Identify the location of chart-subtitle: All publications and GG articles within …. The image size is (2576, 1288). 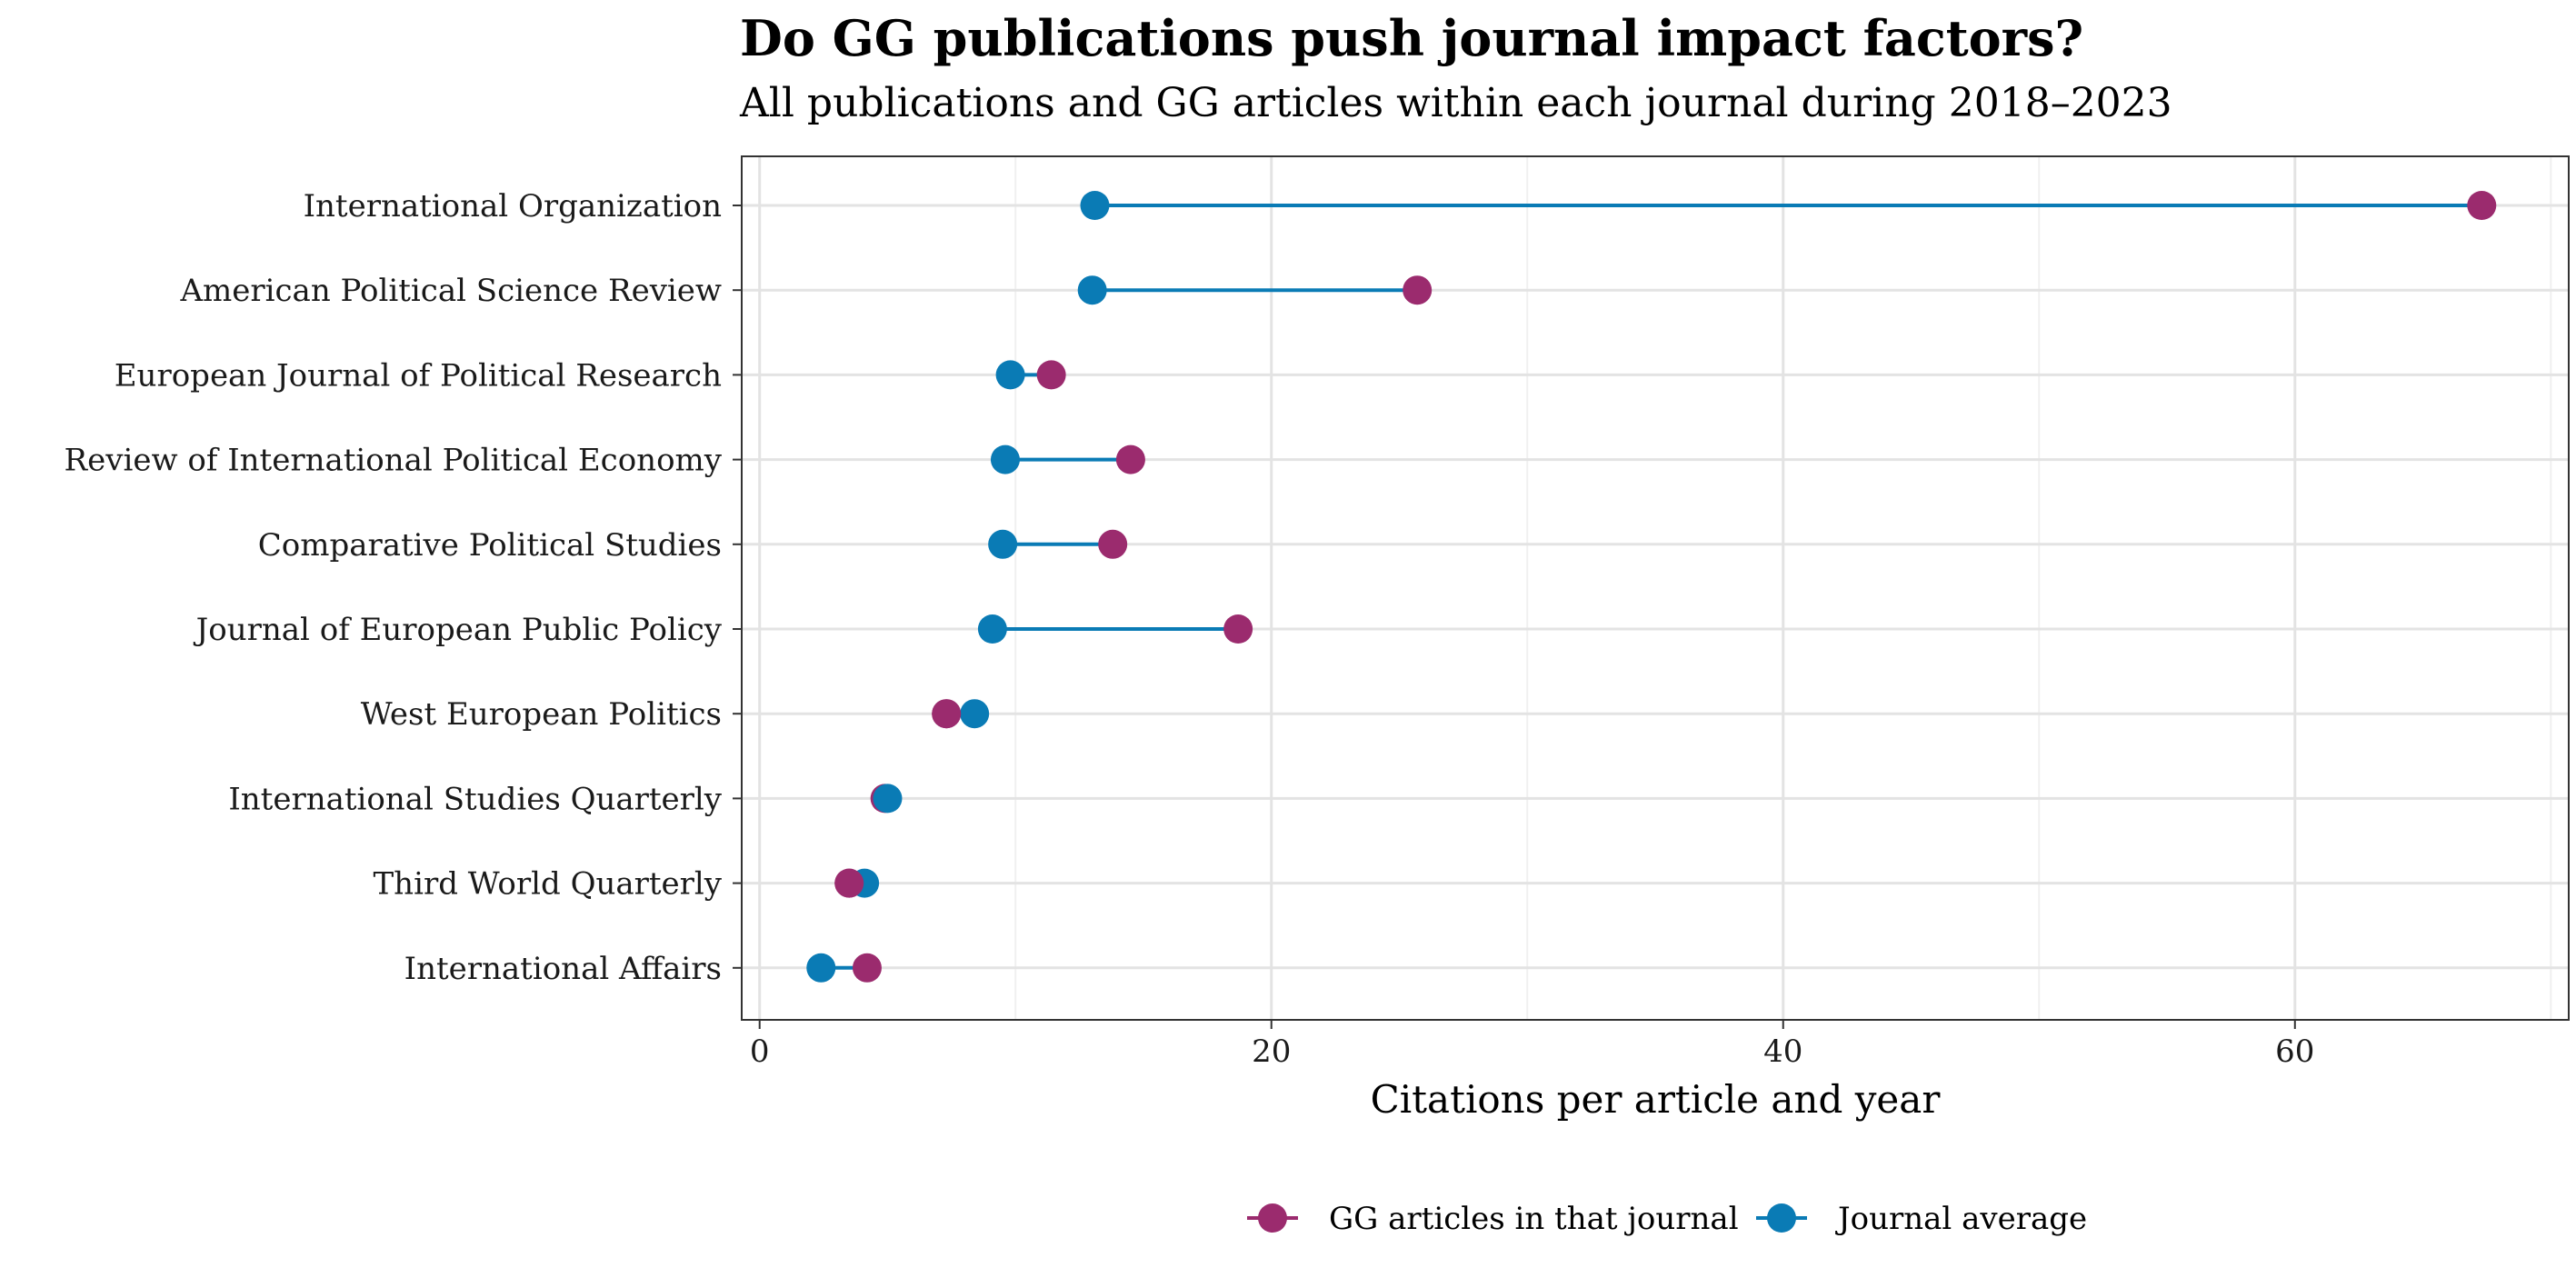
(1456, 103).